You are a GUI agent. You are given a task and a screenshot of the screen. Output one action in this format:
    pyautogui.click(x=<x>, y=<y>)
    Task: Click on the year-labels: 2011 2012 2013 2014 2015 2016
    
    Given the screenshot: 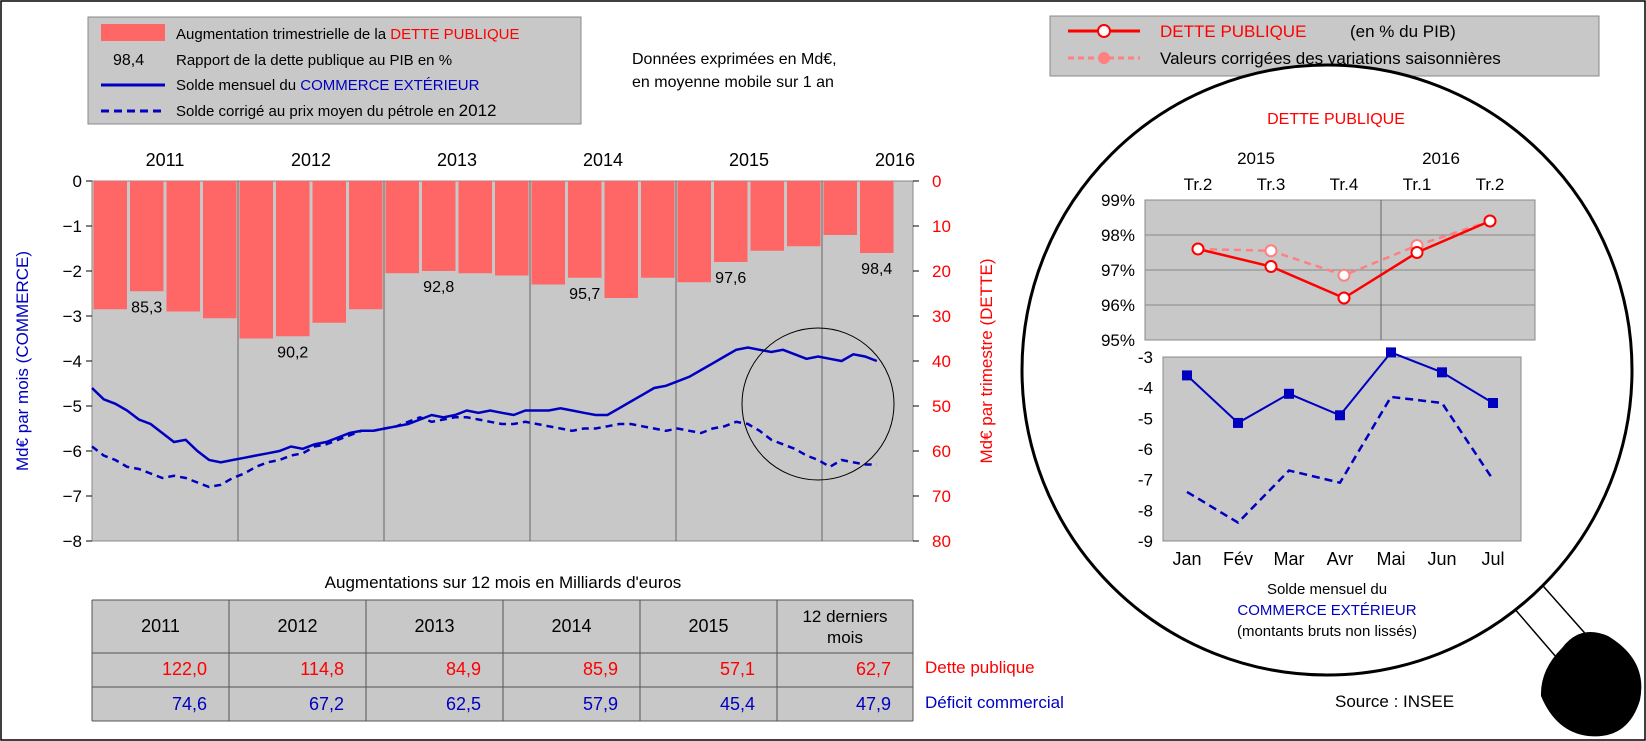 What is the action you would take?
    pyautogui.click(x=530, y=160)
    